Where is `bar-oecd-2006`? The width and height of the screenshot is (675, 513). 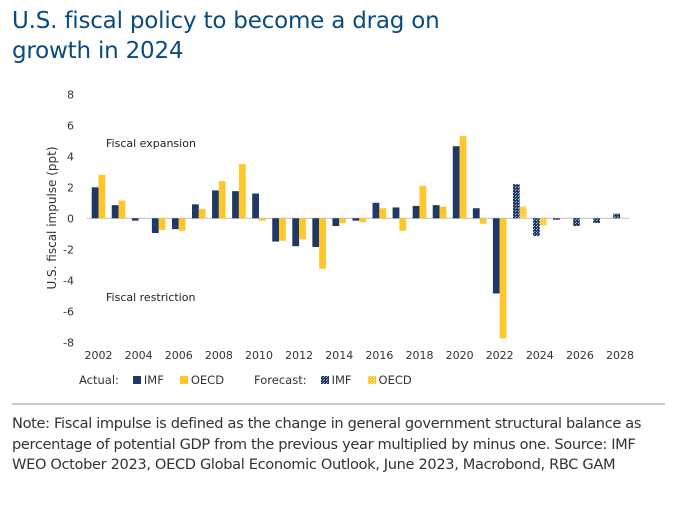
bar-oecd-2006 is located at coordinates (182, 224).